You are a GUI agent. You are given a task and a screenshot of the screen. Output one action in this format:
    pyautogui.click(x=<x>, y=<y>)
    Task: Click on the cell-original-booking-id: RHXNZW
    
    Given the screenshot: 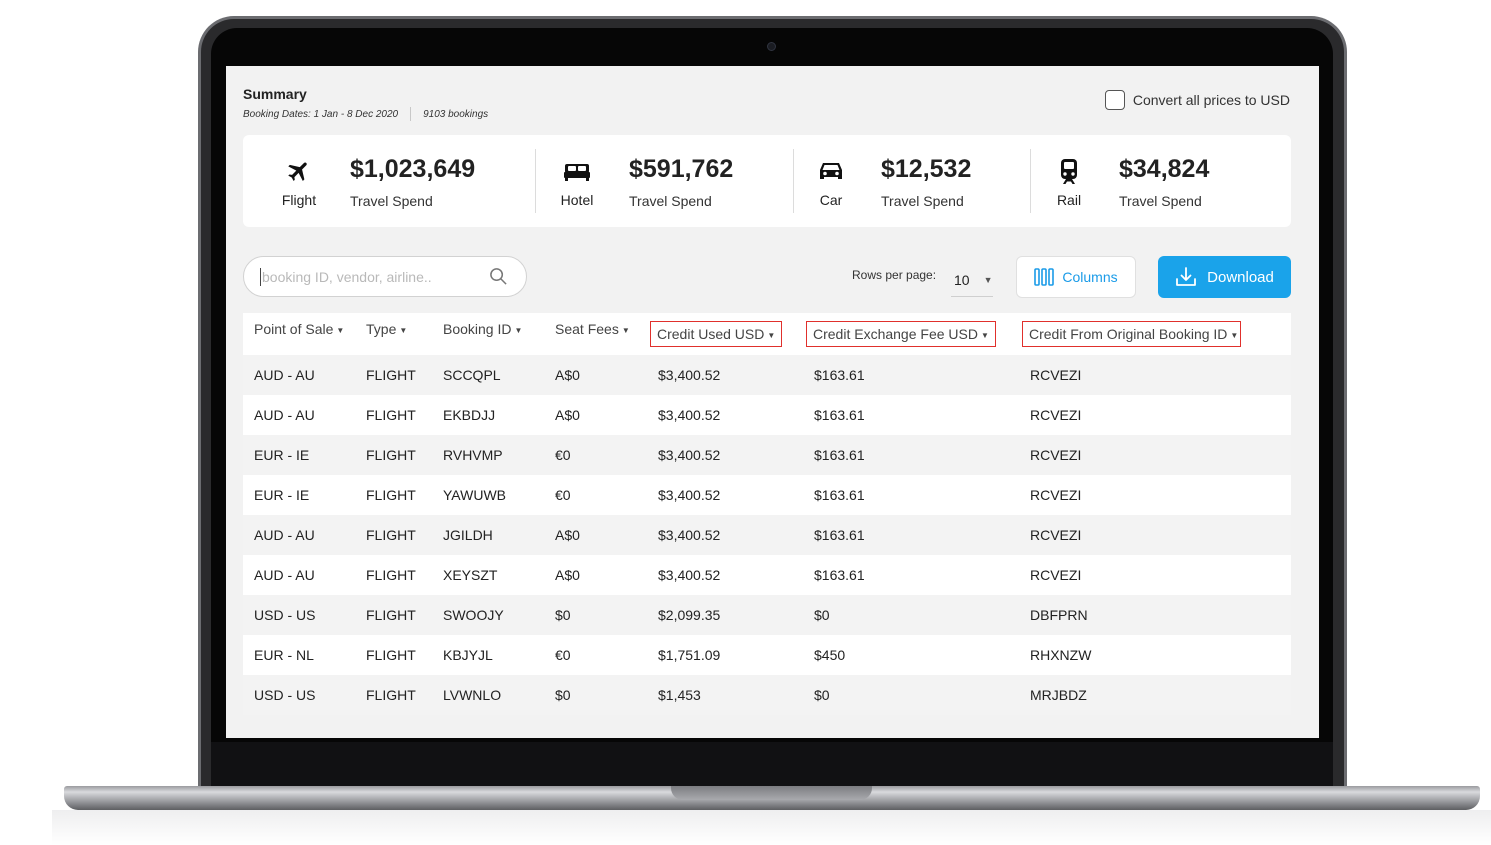 What is the action you would take?
    pyautogui.click(x=1061, y=655)
    